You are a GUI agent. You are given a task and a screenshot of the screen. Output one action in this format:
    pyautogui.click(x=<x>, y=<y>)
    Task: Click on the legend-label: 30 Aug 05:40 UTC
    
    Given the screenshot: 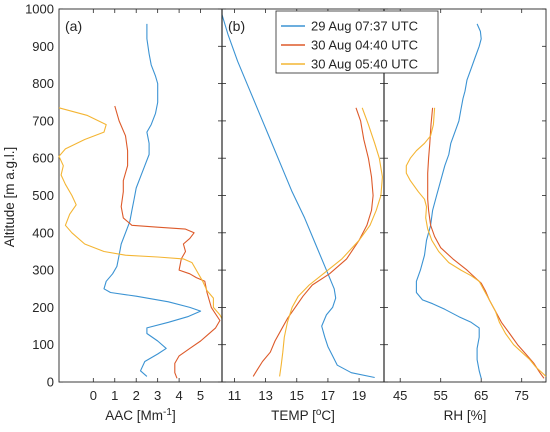 What is the action you would take?
    pyautogui.click(x=364, y=64)
    